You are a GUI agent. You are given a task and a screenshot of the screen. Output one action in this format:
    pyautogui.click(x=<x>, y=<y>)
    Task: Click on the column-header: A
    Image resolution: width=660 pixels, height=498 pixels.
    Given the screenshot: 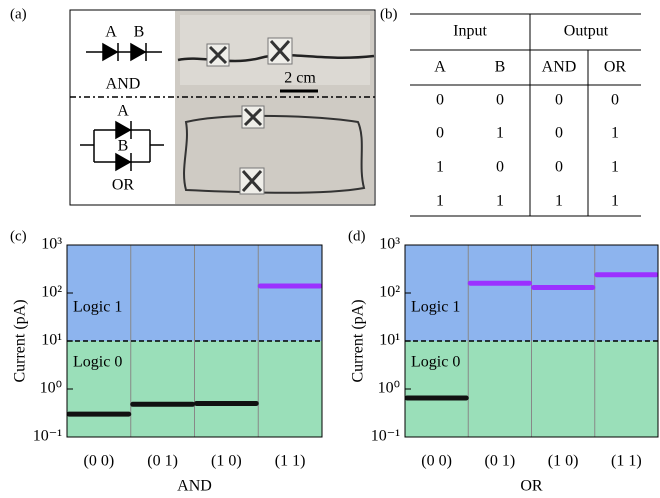 What is the action you would take?
    pyautogui.click(x=440, y=67)
    